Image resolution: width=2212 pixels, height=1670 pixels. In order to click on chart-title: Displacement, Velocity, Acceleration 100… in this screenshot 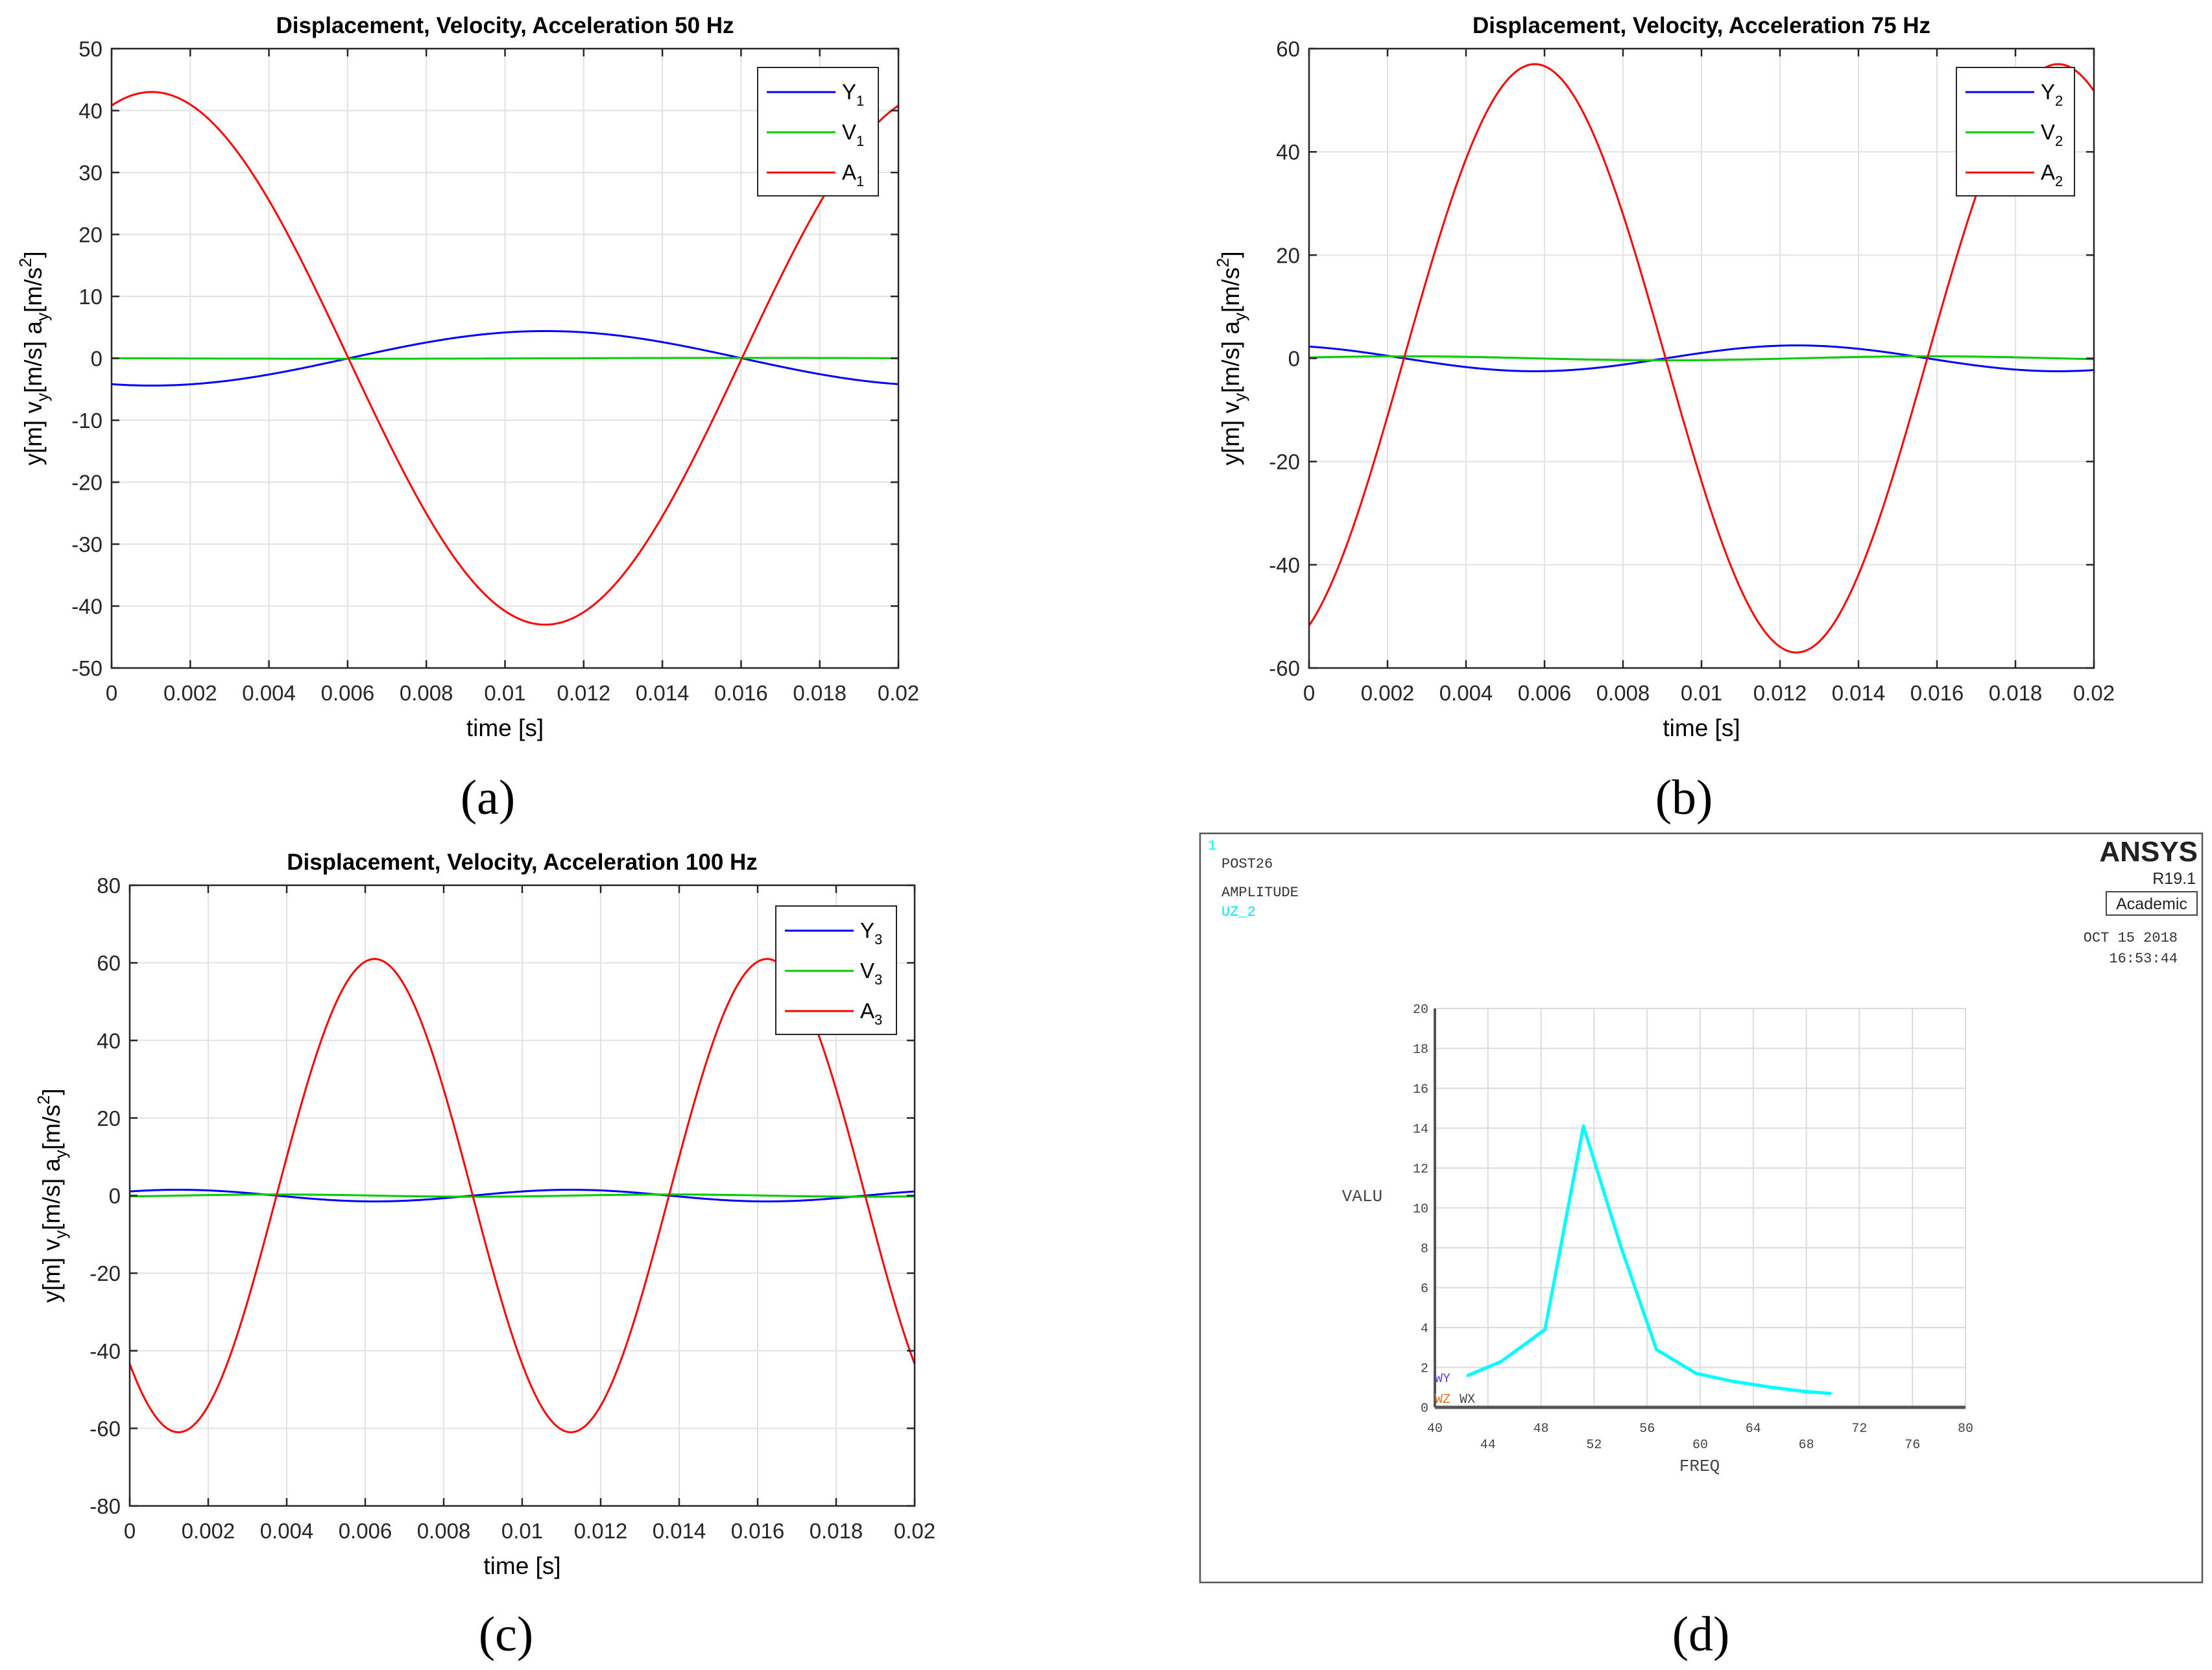, I will do `click(522, 862)`.